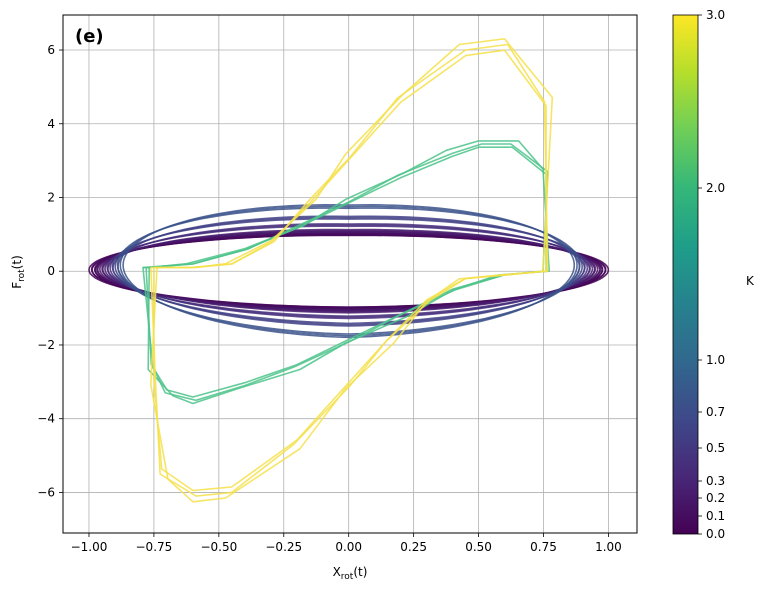 The height and width of the screenshot is (589, 765). Describe the element at coordinates (715, 188) in the screenshot. I see `colorbar-tick-label: 2.0` at that location.